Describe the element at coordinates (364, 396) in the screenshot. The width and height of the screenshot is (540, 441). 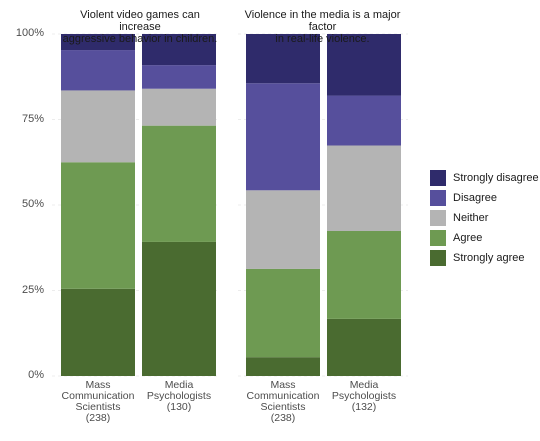
I see `x-tick-label: Media Psychologists (132)` at that location.